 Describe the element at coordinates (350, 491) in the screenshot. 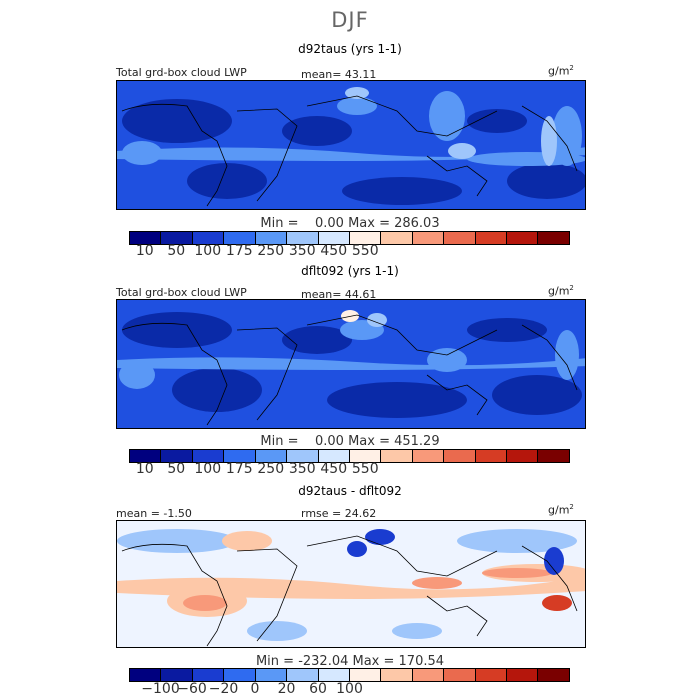

I see `panel-3-title: d92taus - dflt092` at that location.